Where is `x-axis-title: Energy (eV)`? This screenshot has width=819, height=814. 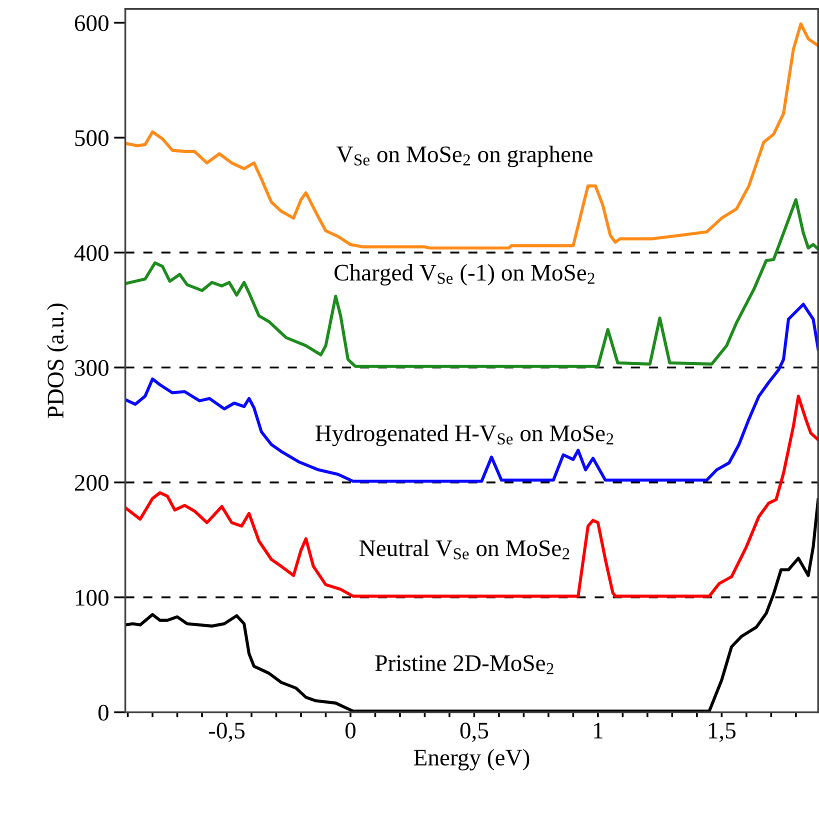 x-axis-title: Energy (eV) is located at coordinates (472, 759).